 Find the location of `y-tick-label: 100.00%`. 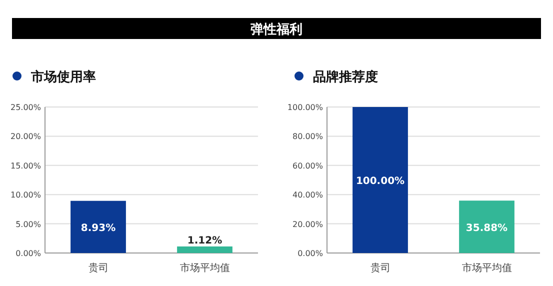

y-tick-label: 100.00% is located at coordinates (305, 107).